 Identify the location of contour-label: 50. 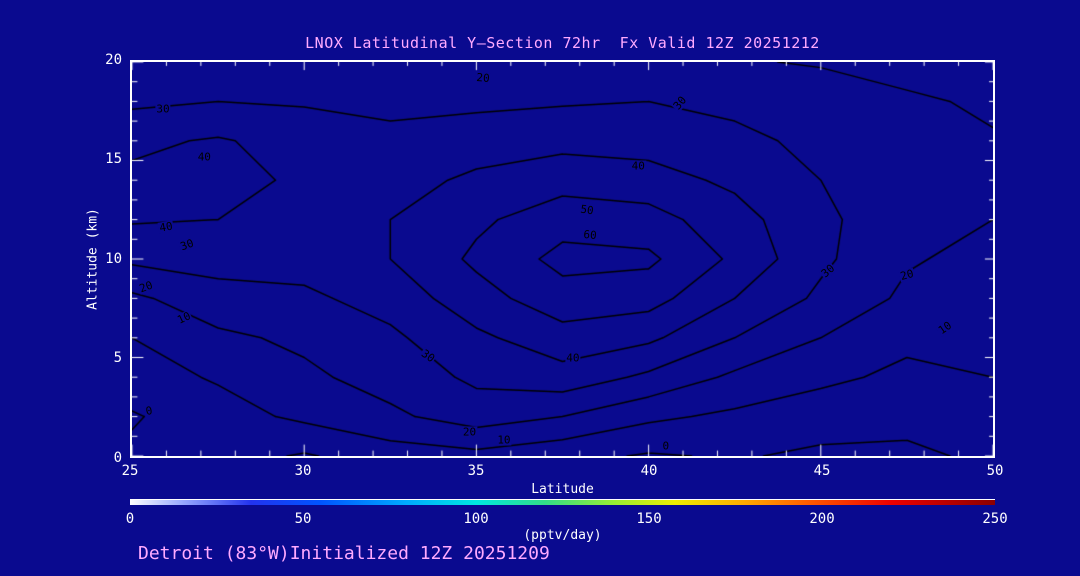
(586, 210).